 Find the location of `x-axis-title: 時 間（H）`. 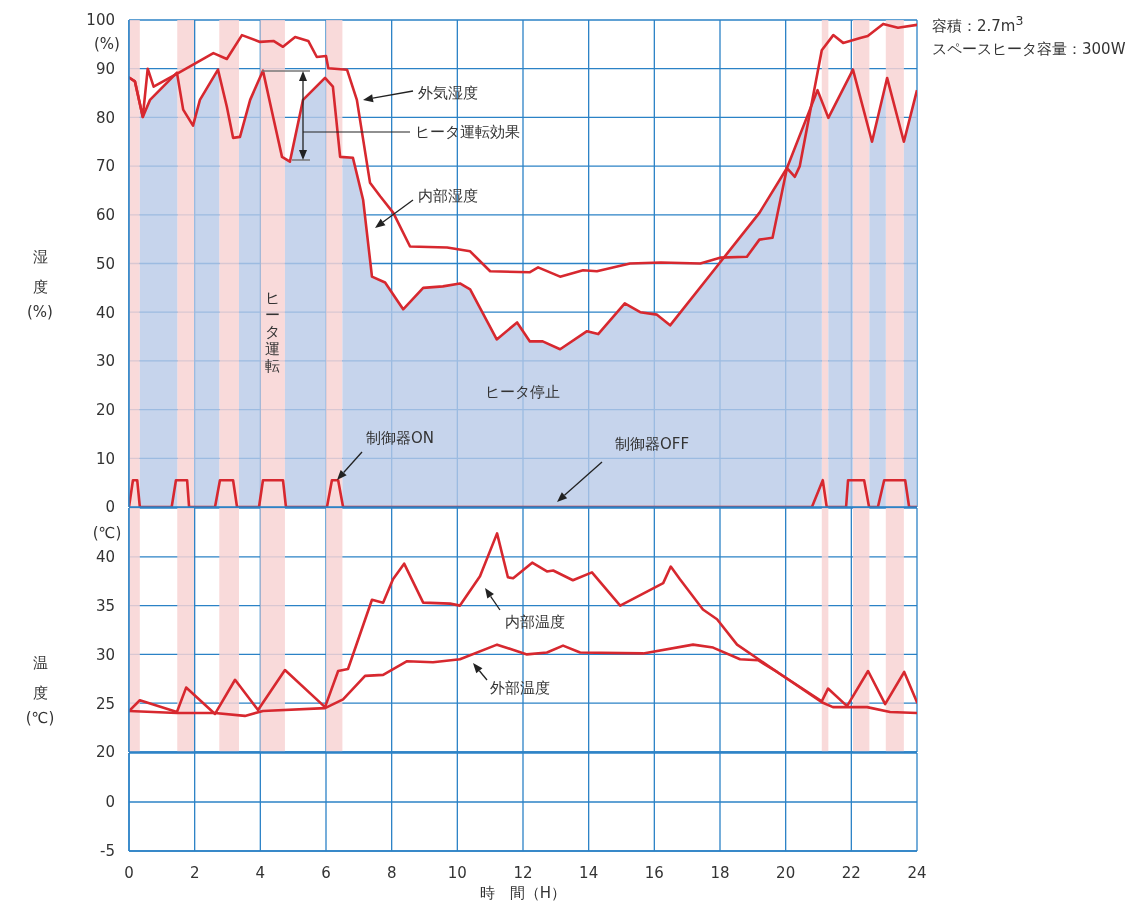

x-axis-title: 時 間（H） is located at coordinates (523, 893).